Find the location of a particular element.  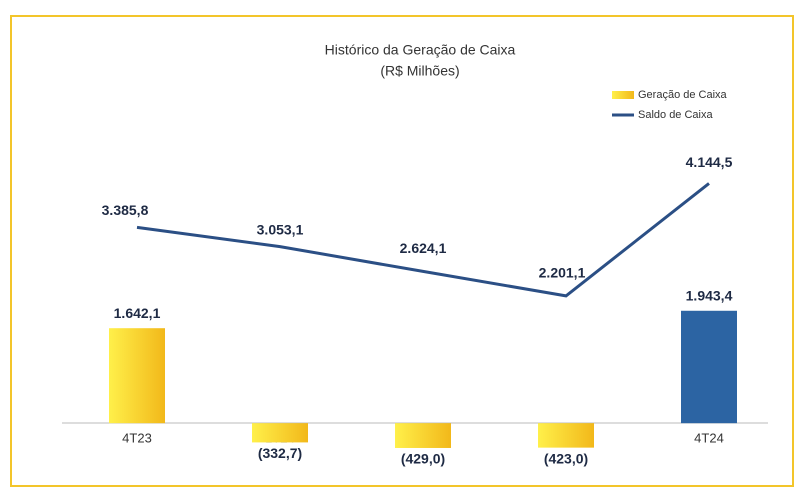

chart-subtitle: (R$ Milhões) is located at coordinates (419, 71).